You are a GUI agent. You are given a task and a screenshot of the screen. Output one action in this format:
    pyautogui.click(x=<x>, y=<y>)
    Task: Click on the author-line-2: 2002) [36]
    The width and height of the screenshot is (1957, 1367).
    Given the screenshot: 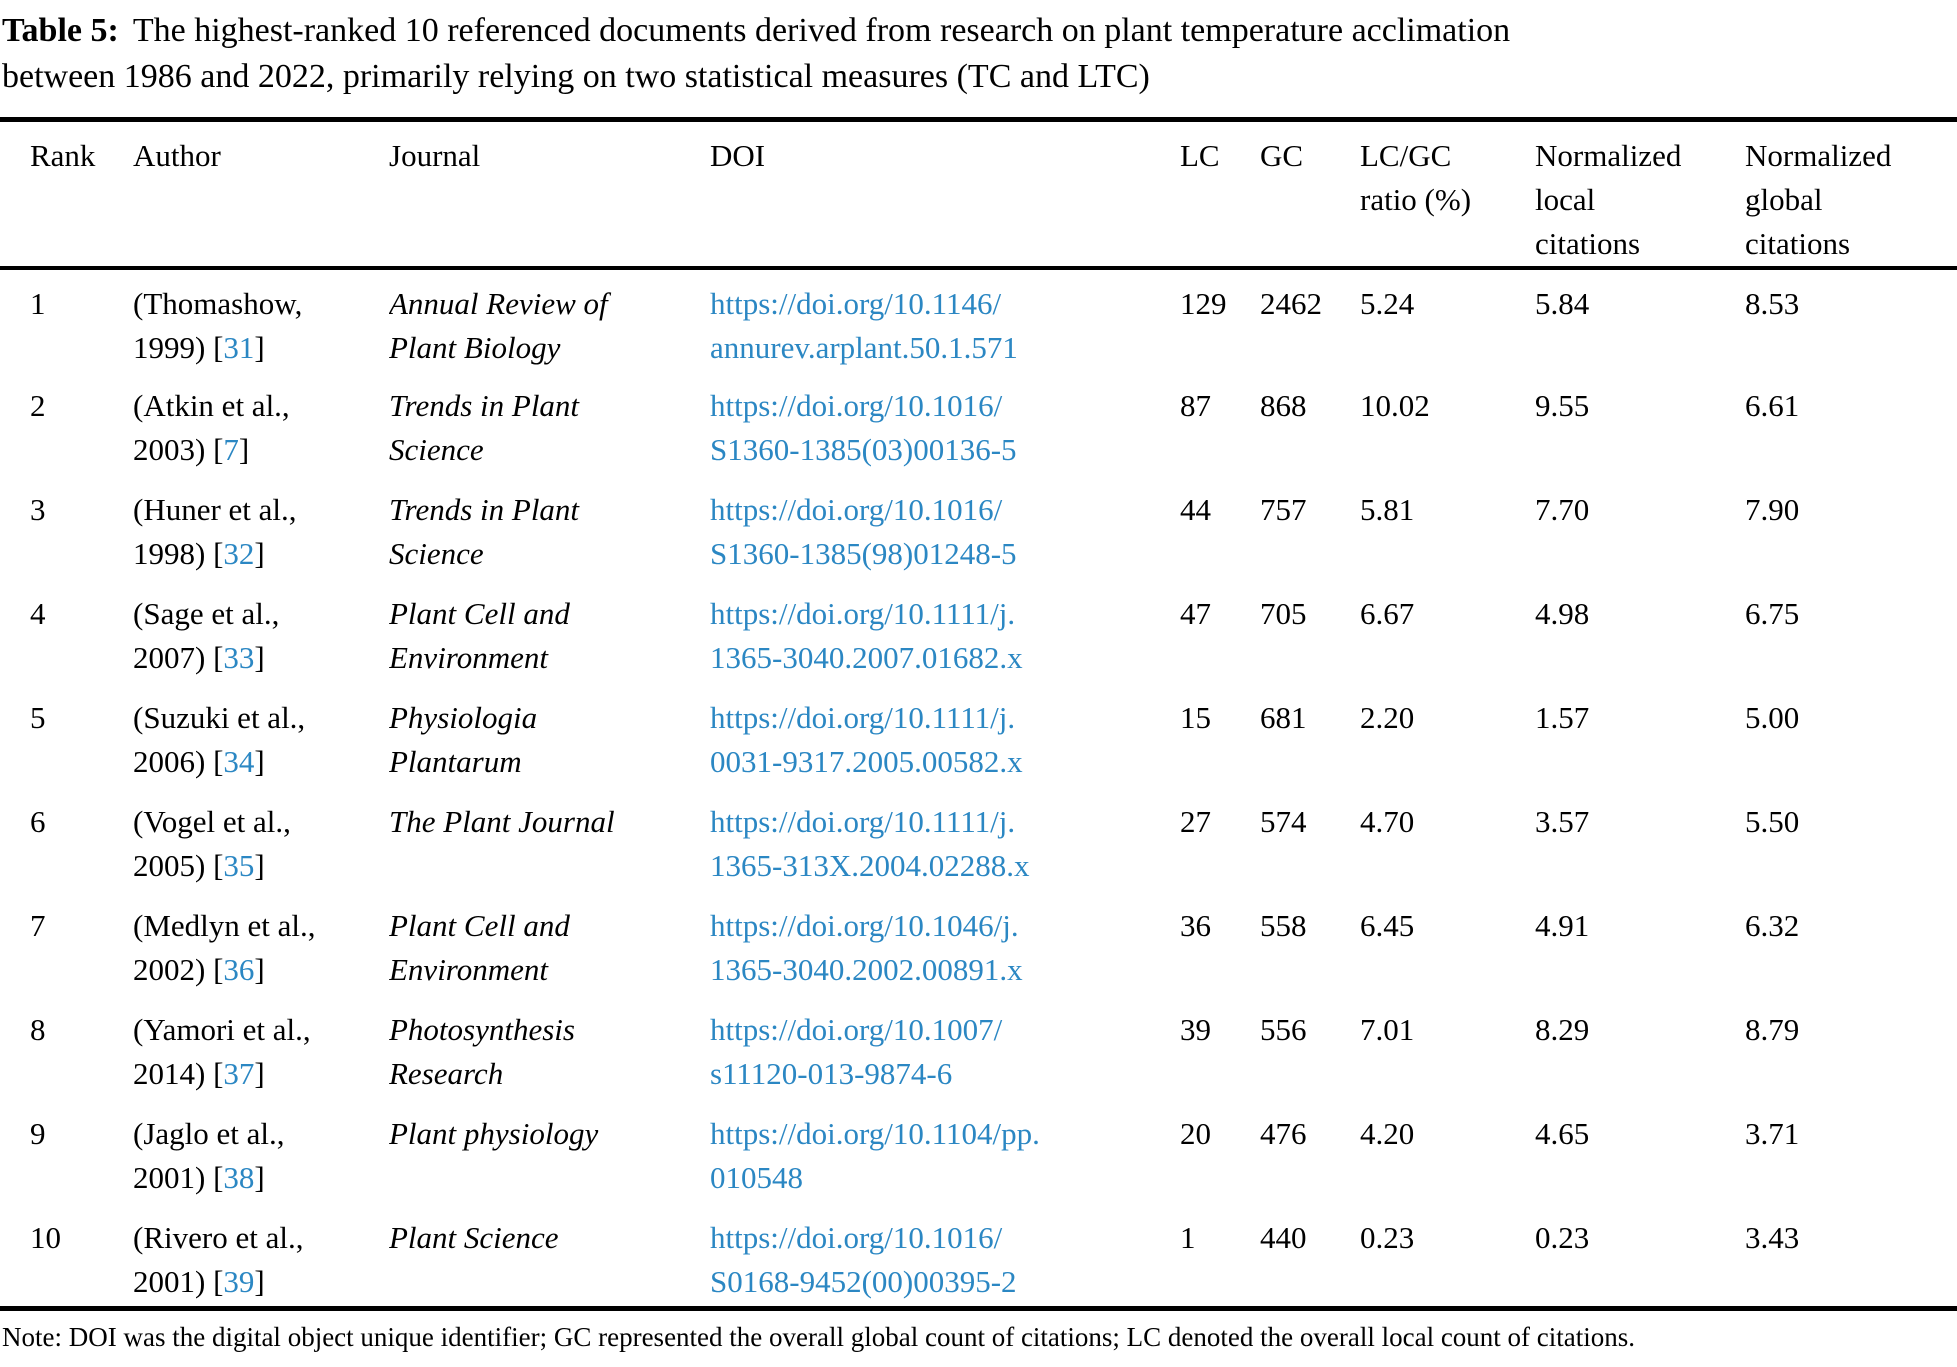 What is the action you would take?
    pyautogui.click(x=199, y=969)
    